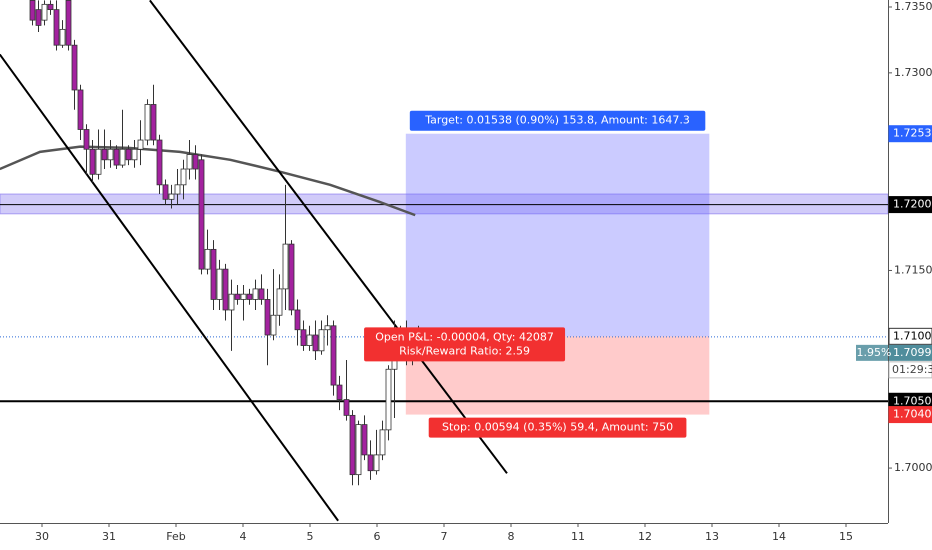 The width and height of the screenshot is (932, 550). I want to click on countdown-box, so click(910, 370).